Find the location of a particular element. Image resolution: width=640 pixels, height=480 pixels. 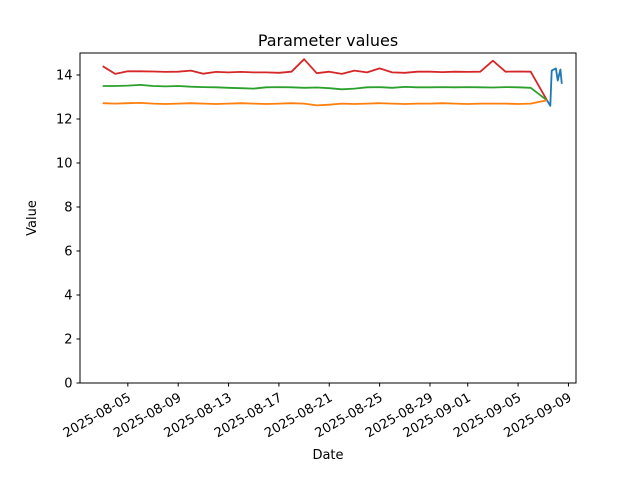

chart-title: Parameter values is located at coordinates (328, 40).